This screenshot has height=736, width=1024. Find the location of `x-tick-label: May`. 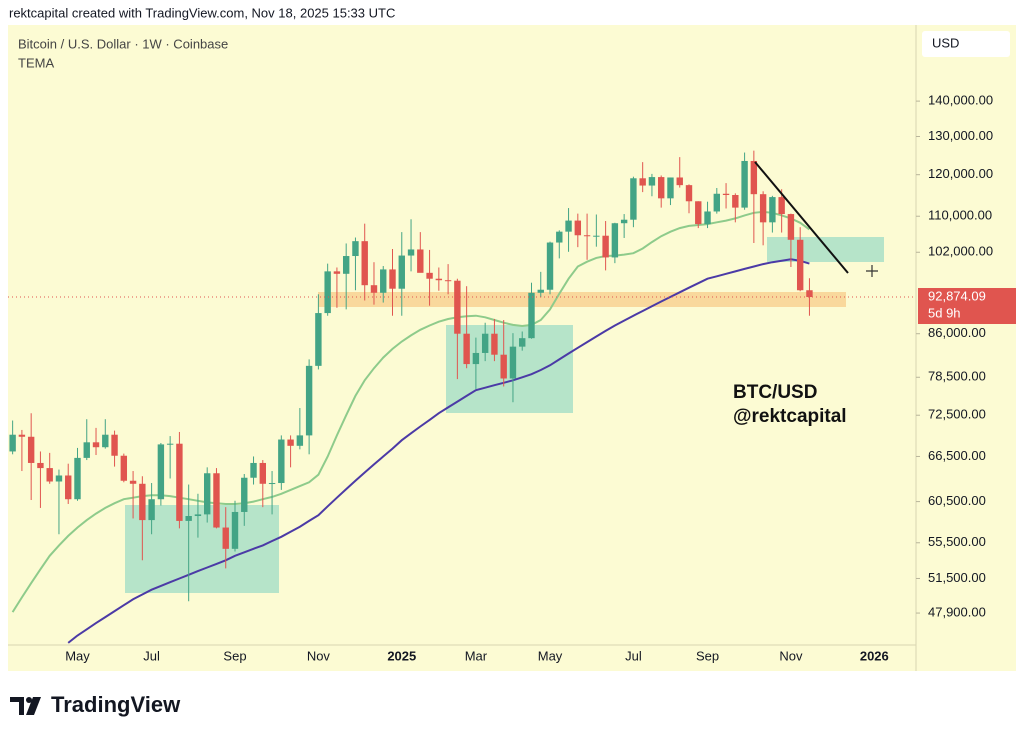

x-tick-label: May is located at coordinates (550, 655).